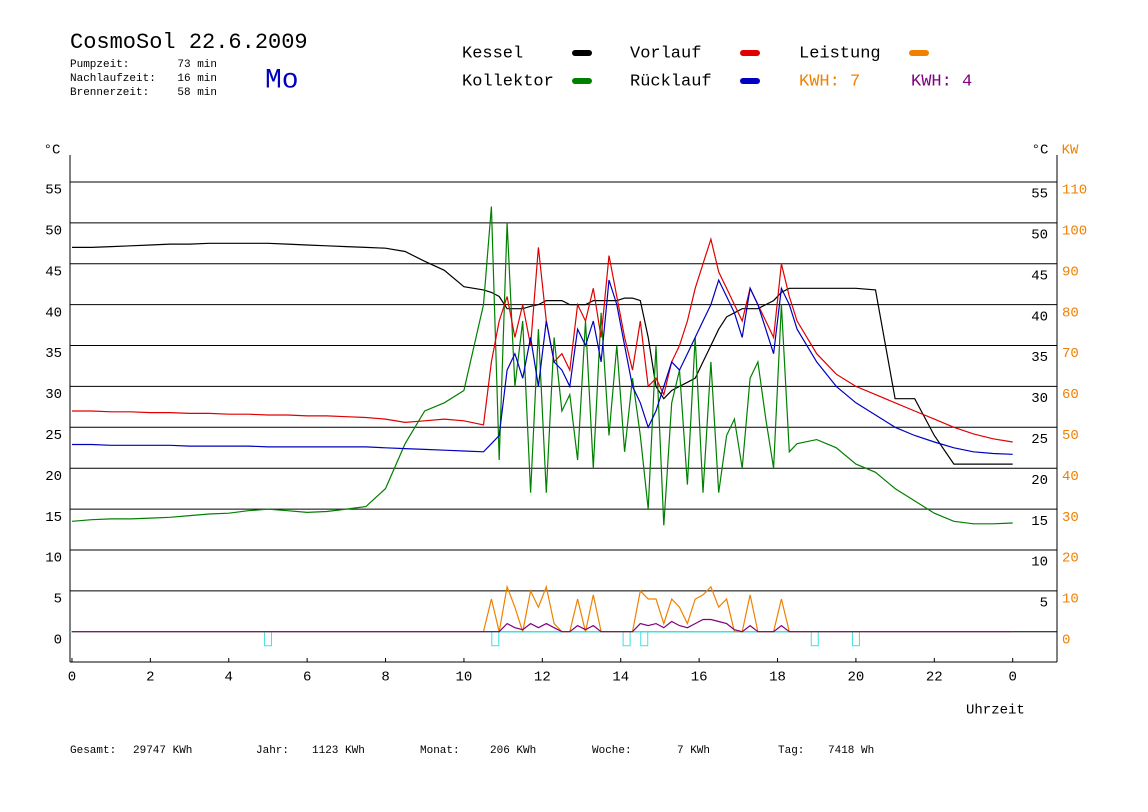 The width and height of the screenshot is (1148, 812). Describe the element at coordinates (791, 751) in the screenshot. I see `footer-label: Tag:` at that location.